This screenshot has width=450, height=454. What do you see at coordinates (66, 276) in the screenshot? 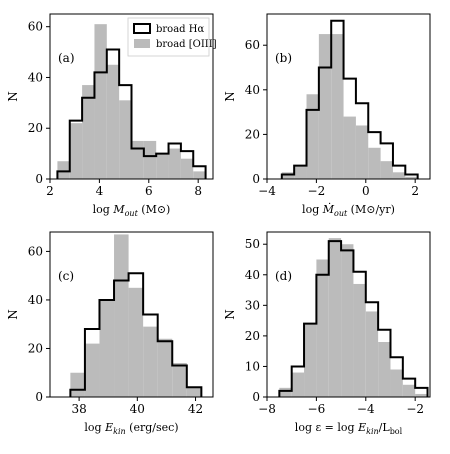
I see `panel-label: (c)` at bounding box center [66, 276].